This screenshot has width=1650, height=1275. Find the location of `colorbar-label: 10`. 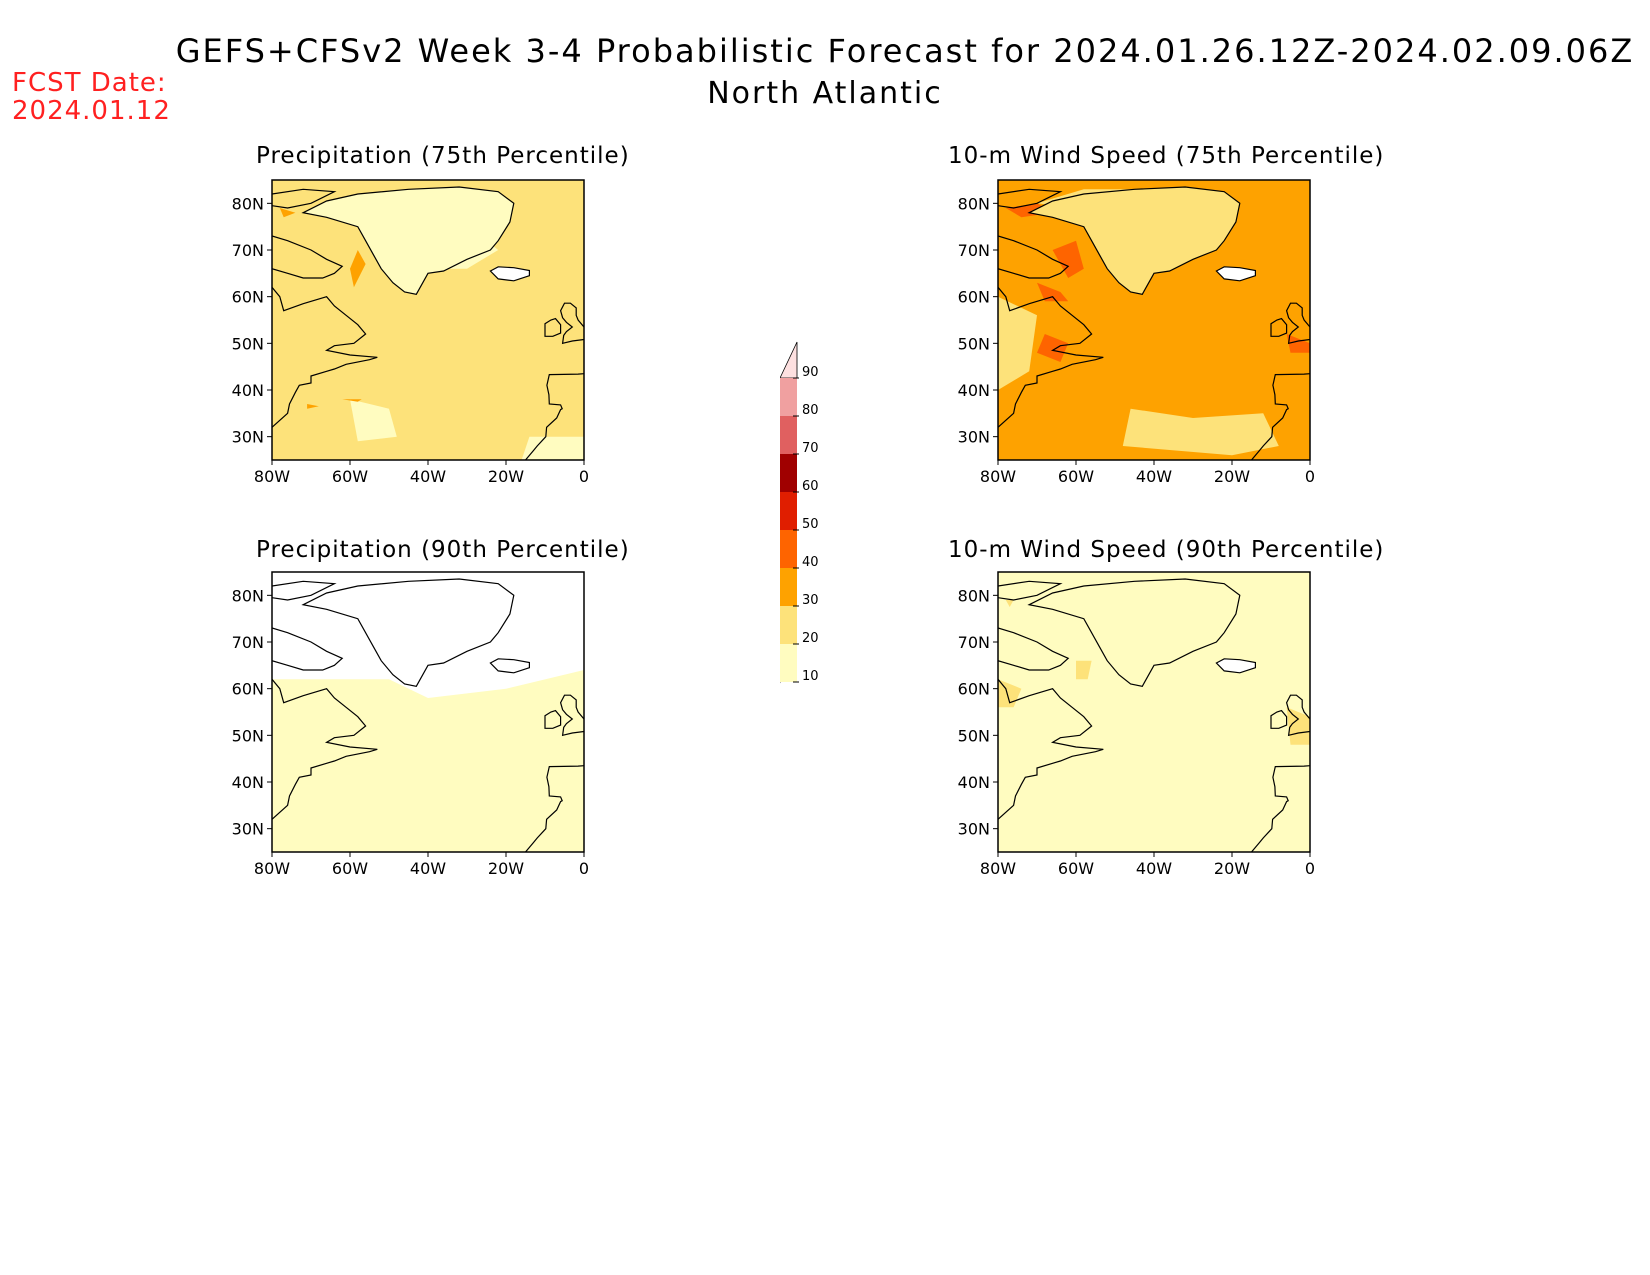

colorbar-label: 10 is located at coordinates (810, 676).